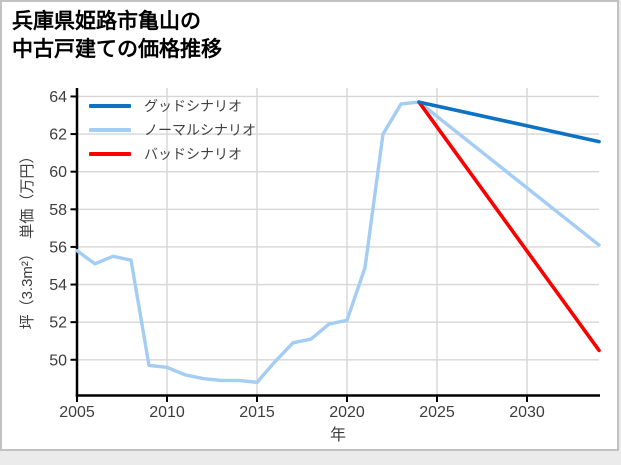 This screenshot has width=621, height=465. What do you see at coordinates (257, 412) in the screenshot?
I see `x-tick-label: 2015` at bounding box center [257, 412].